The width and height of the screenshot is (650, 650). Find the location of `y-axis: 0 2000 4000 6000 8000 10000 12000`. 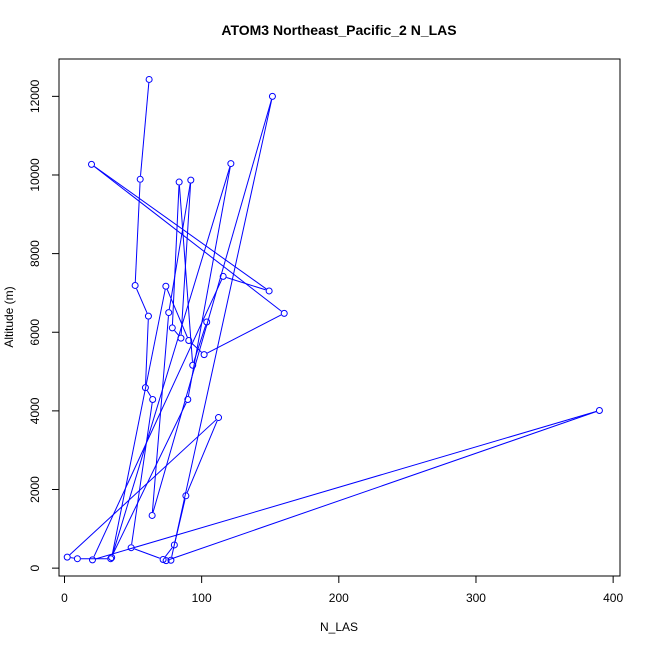

y-axis: 0 2000 4000 6000 8000 10000 12000 is located at coordinates (44, 325).